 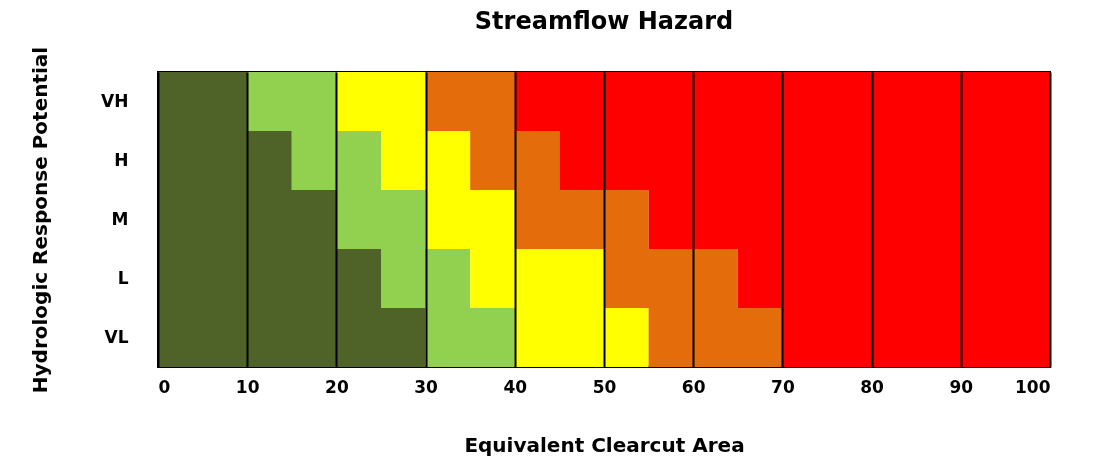 What do you see at coordinates (120, 218) in the screenshot?
I see `y-tick-label: M` at bounding box center [120, 218].